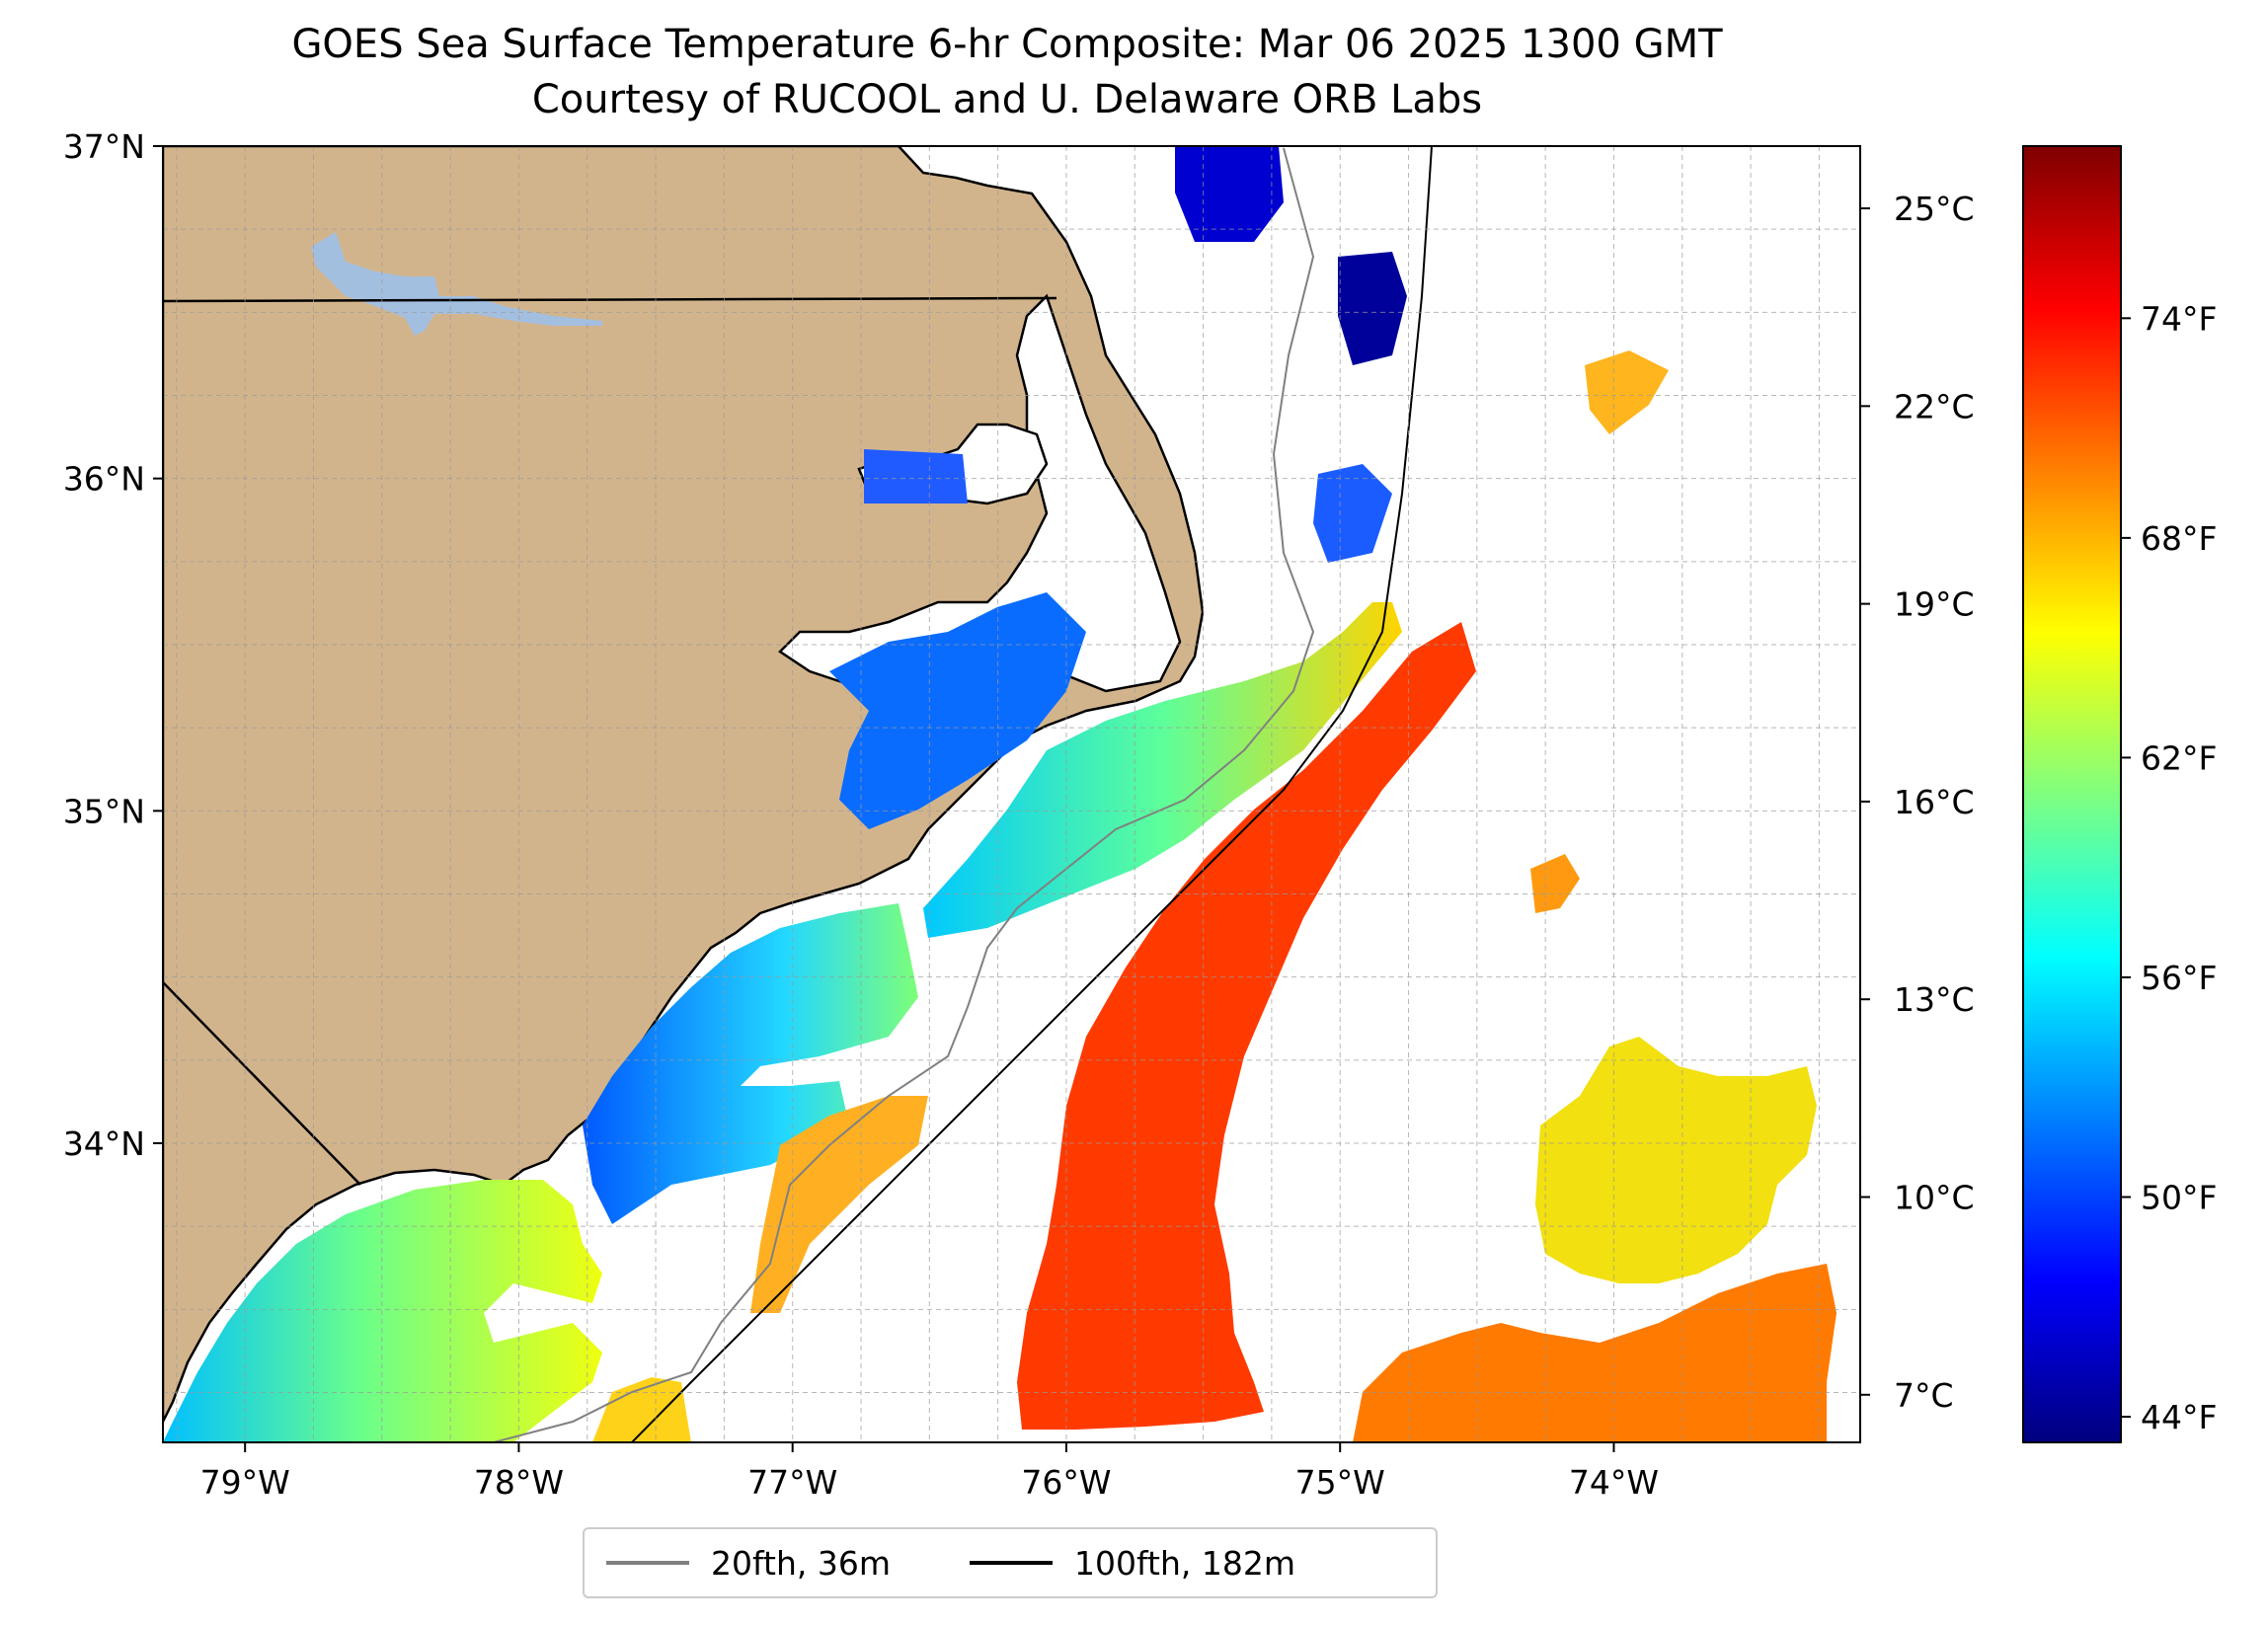 The width and height of the screenshot is (2268, 1626). Describe the element at coordinates (610, 299) in the screenshot. I see `va-nc-border` at that location.